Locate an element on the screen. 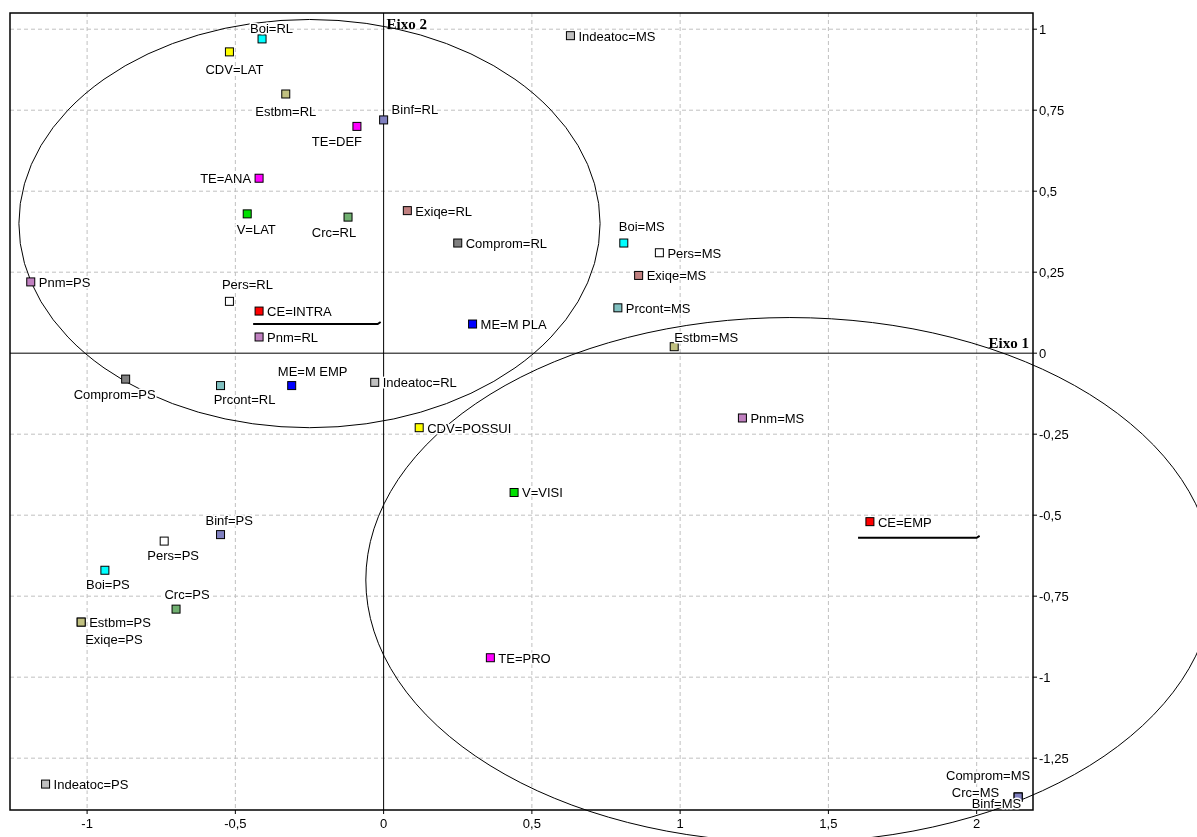 The width and height of the screenshot is (1197, 837). series-label: Indeatoc=RL is located at coordinates (419, 383).